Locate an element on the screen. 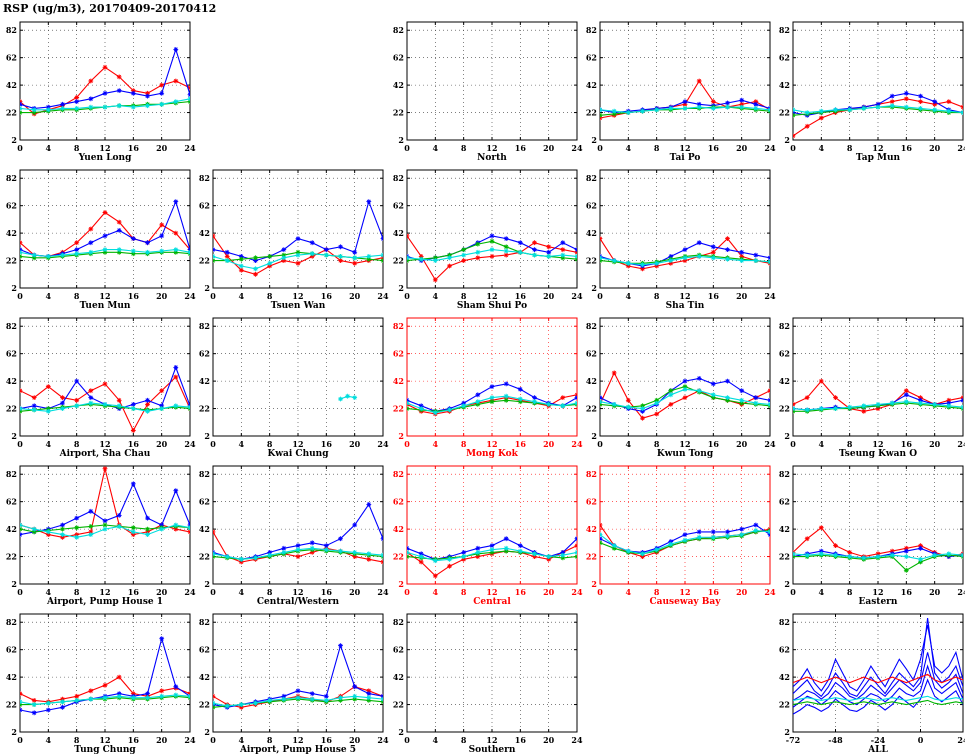  panel-title-tap-mun: Tap Mun is located at coordinates (878, 158).